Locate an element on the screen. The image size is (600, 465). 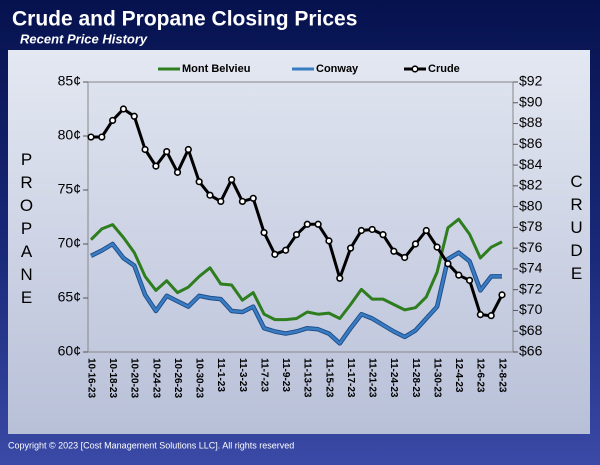
x-tick-label: 11-3-23 is located at coordinates (242, 375).